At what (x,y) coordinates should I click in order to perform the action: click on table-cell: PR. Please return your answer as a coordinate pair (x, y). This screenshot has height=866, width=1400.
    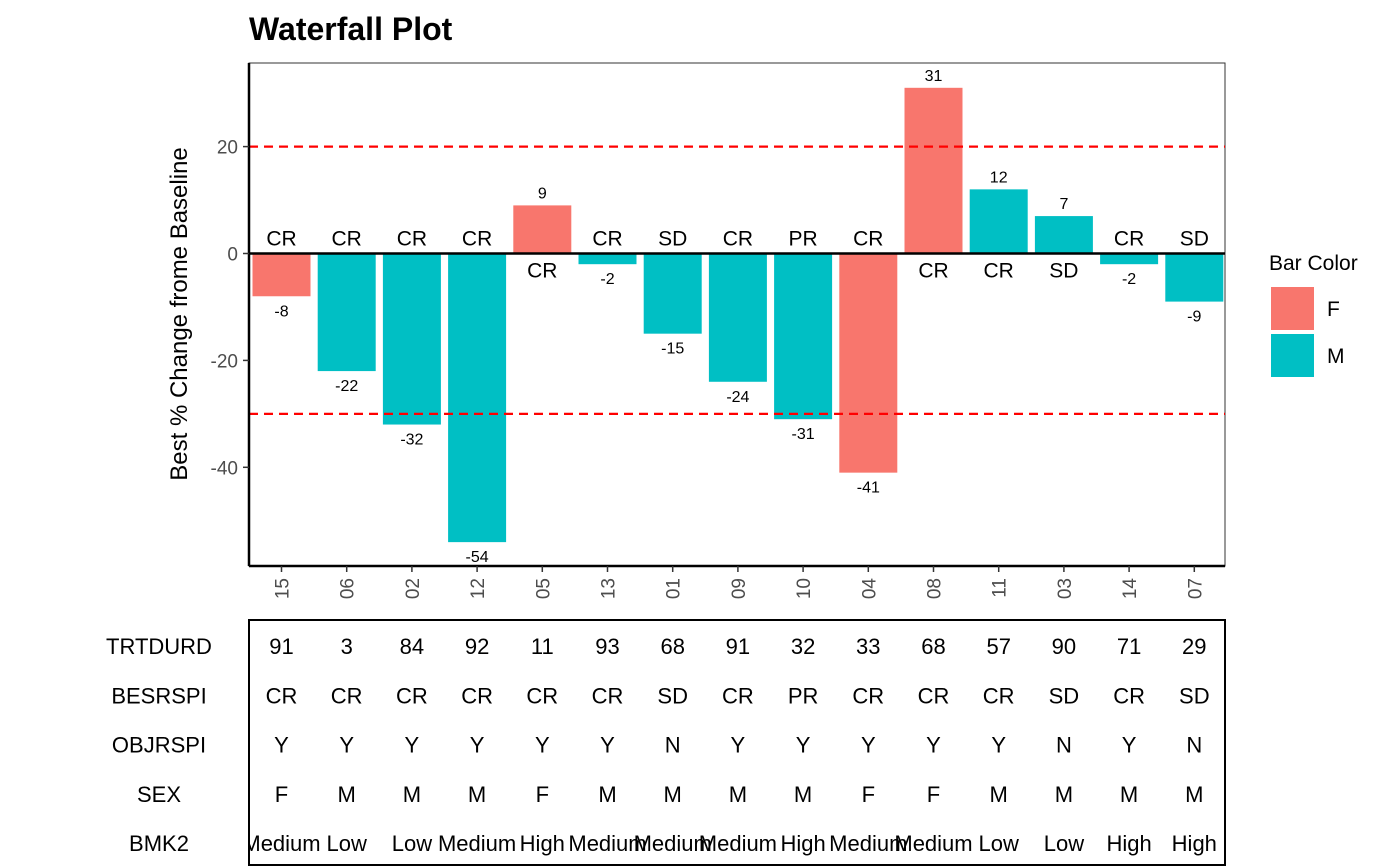
    Looking at the image, I should click on (803, 695).